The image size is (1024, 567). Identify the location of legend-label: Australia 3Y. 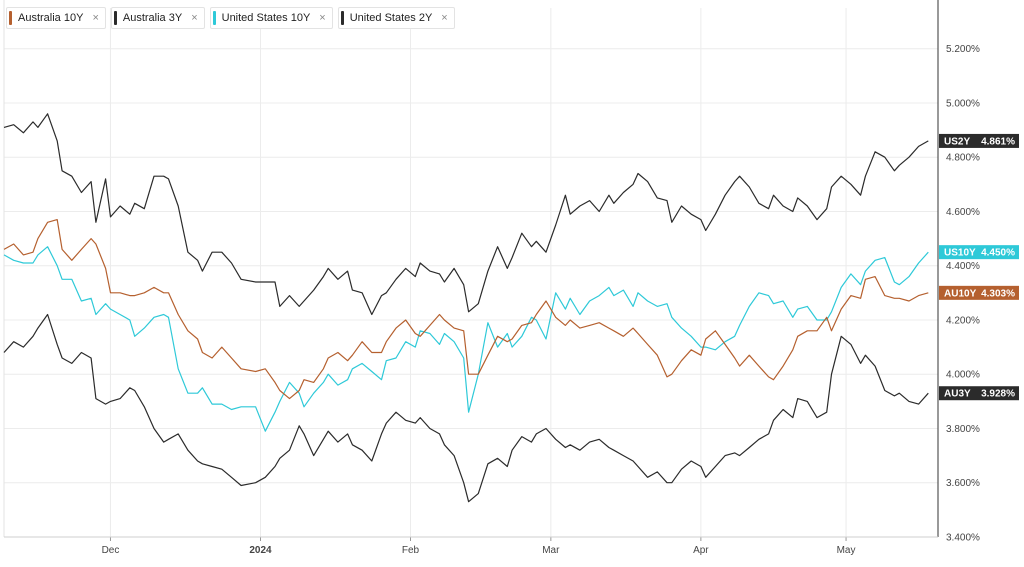
(152, 18).